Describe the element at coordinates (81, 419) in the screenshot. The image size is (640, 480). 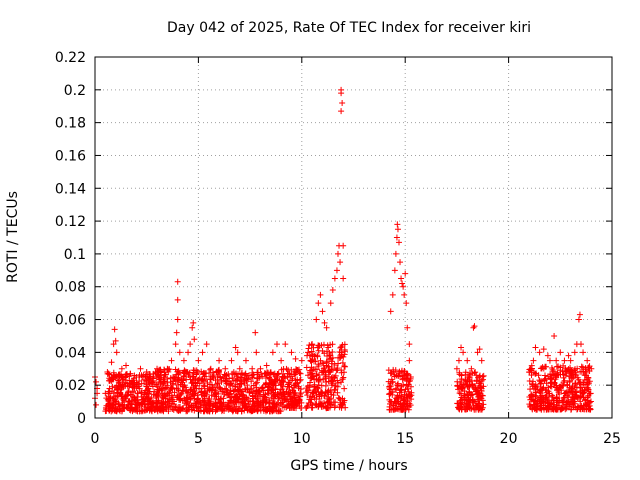
I see `y-tick-label: 0` at that location.